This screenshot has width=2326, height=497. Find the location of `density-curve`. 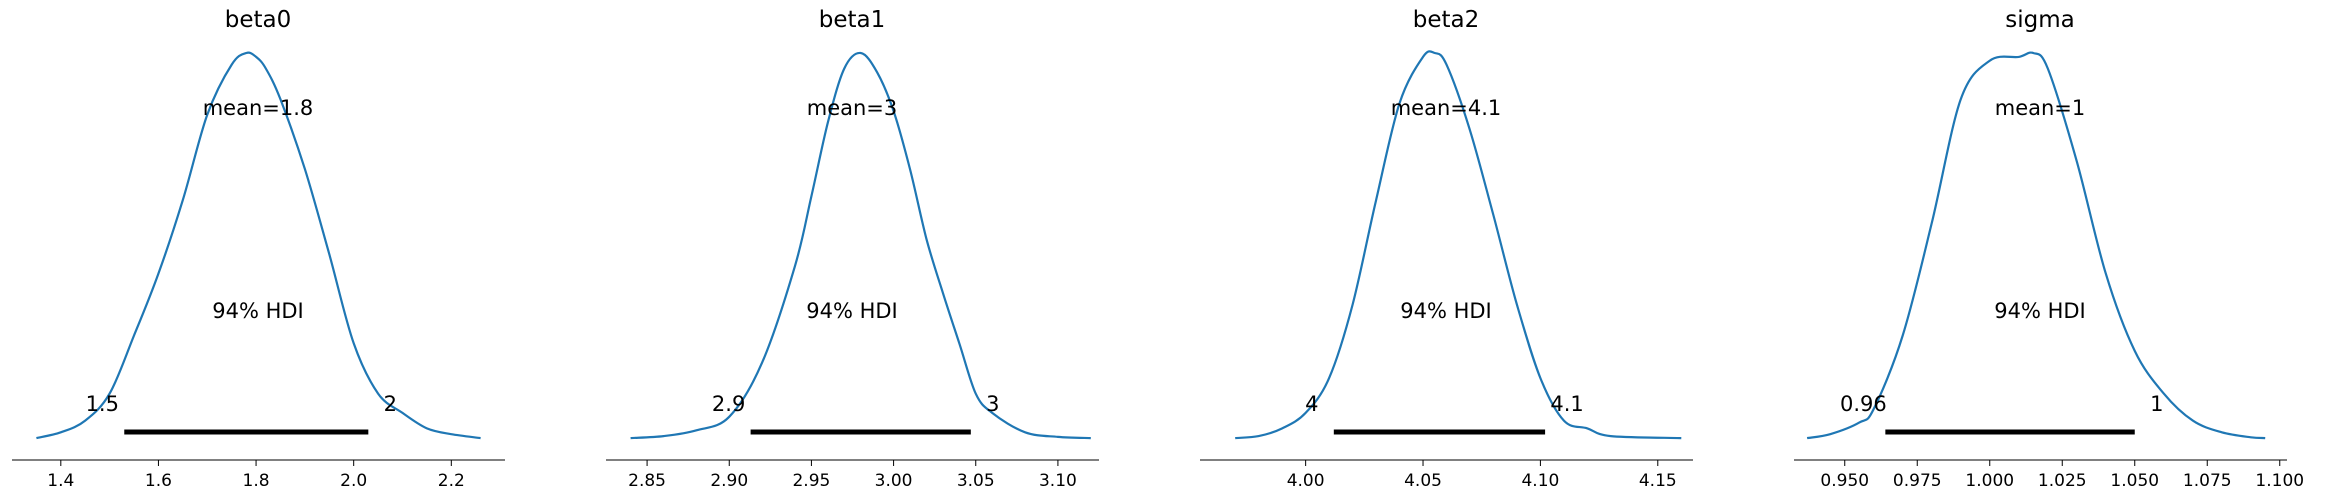

density-curve is located at coordinates (258, 245).